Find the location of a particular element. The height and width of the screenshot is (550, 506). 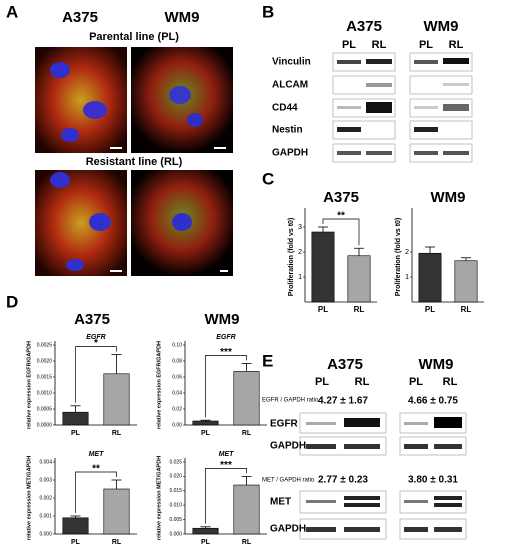

y-tick-label: 0.0010 is located at coordinates (45, 393).